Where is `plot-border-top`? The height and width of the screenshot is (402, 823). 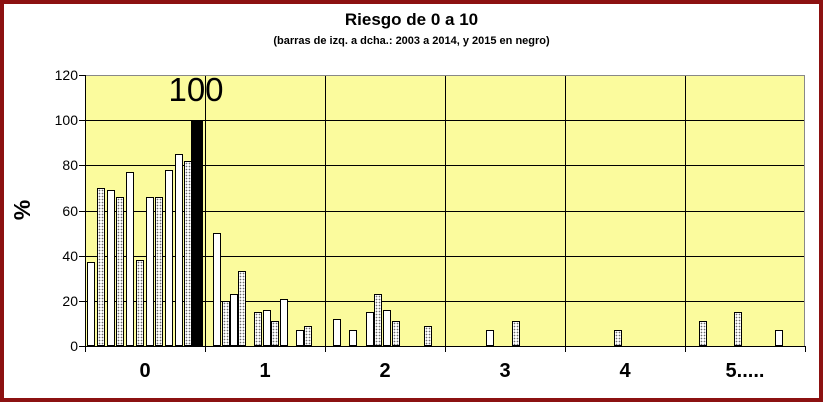 plot-border-top is located at coordinates (445, 75).